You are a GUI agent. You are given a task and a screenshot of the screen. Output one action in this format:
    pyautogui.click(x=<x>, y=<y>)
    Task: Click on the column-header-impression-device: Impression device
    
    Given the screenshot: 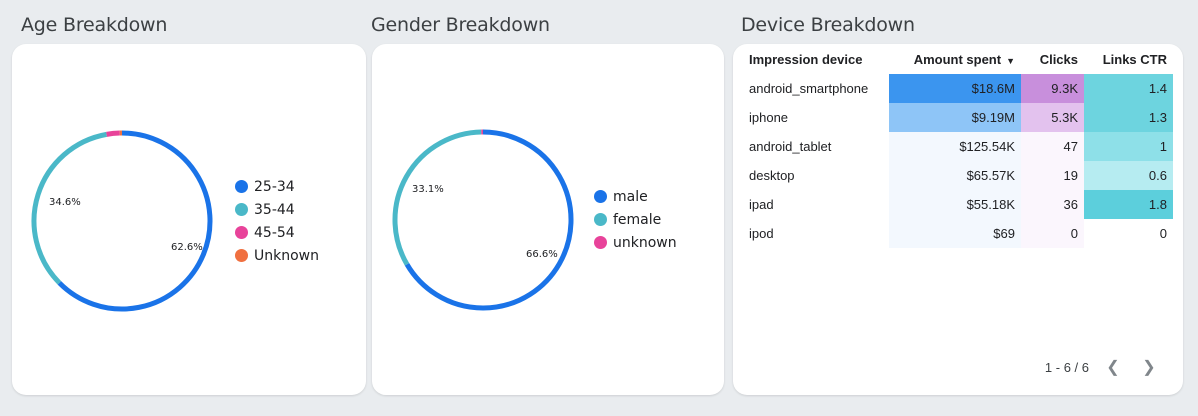 What is the action you would take?
    pyautogui.click(x=816, y=59)
    